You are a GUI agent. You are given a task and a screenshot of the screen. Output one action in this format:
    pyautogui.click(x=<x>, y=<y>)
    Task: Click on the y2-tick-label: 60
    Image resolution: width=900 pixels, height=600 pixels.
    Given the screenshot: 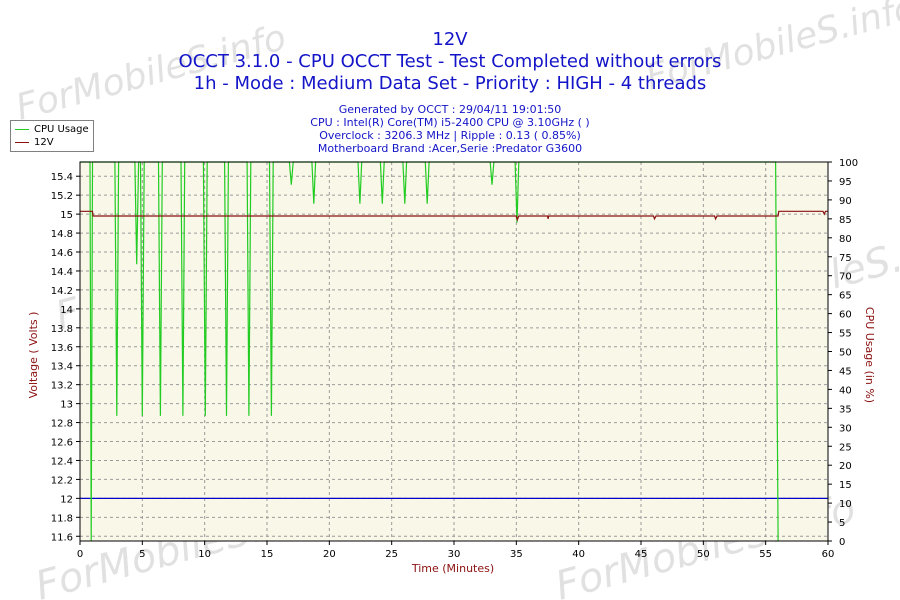 What is the action you would take?
    pyautogui.click(x=845, y=315)
    